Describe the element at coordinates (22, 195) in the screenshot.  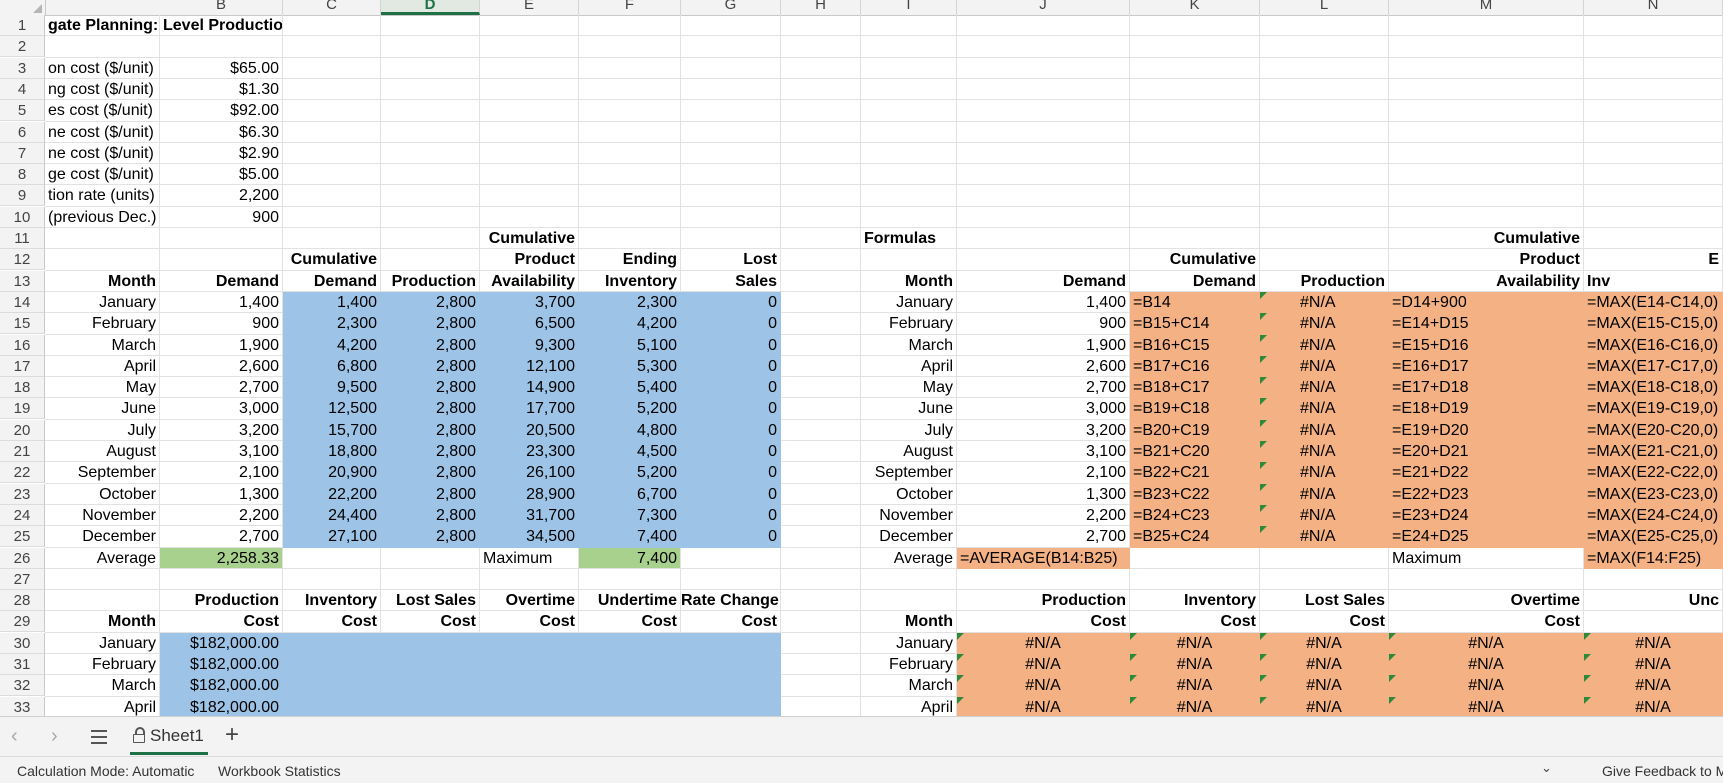
I see `row-header-9: 9` at that location.